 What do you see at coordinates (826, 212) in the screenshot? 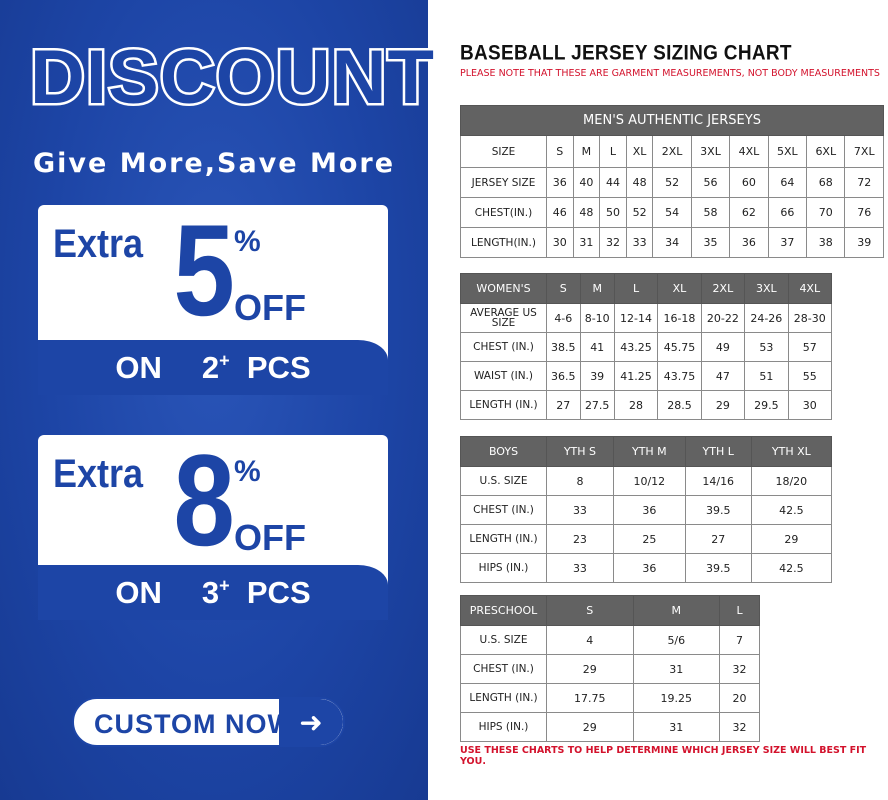
I see `table-cell: 70` at bounding box center [826, 212].